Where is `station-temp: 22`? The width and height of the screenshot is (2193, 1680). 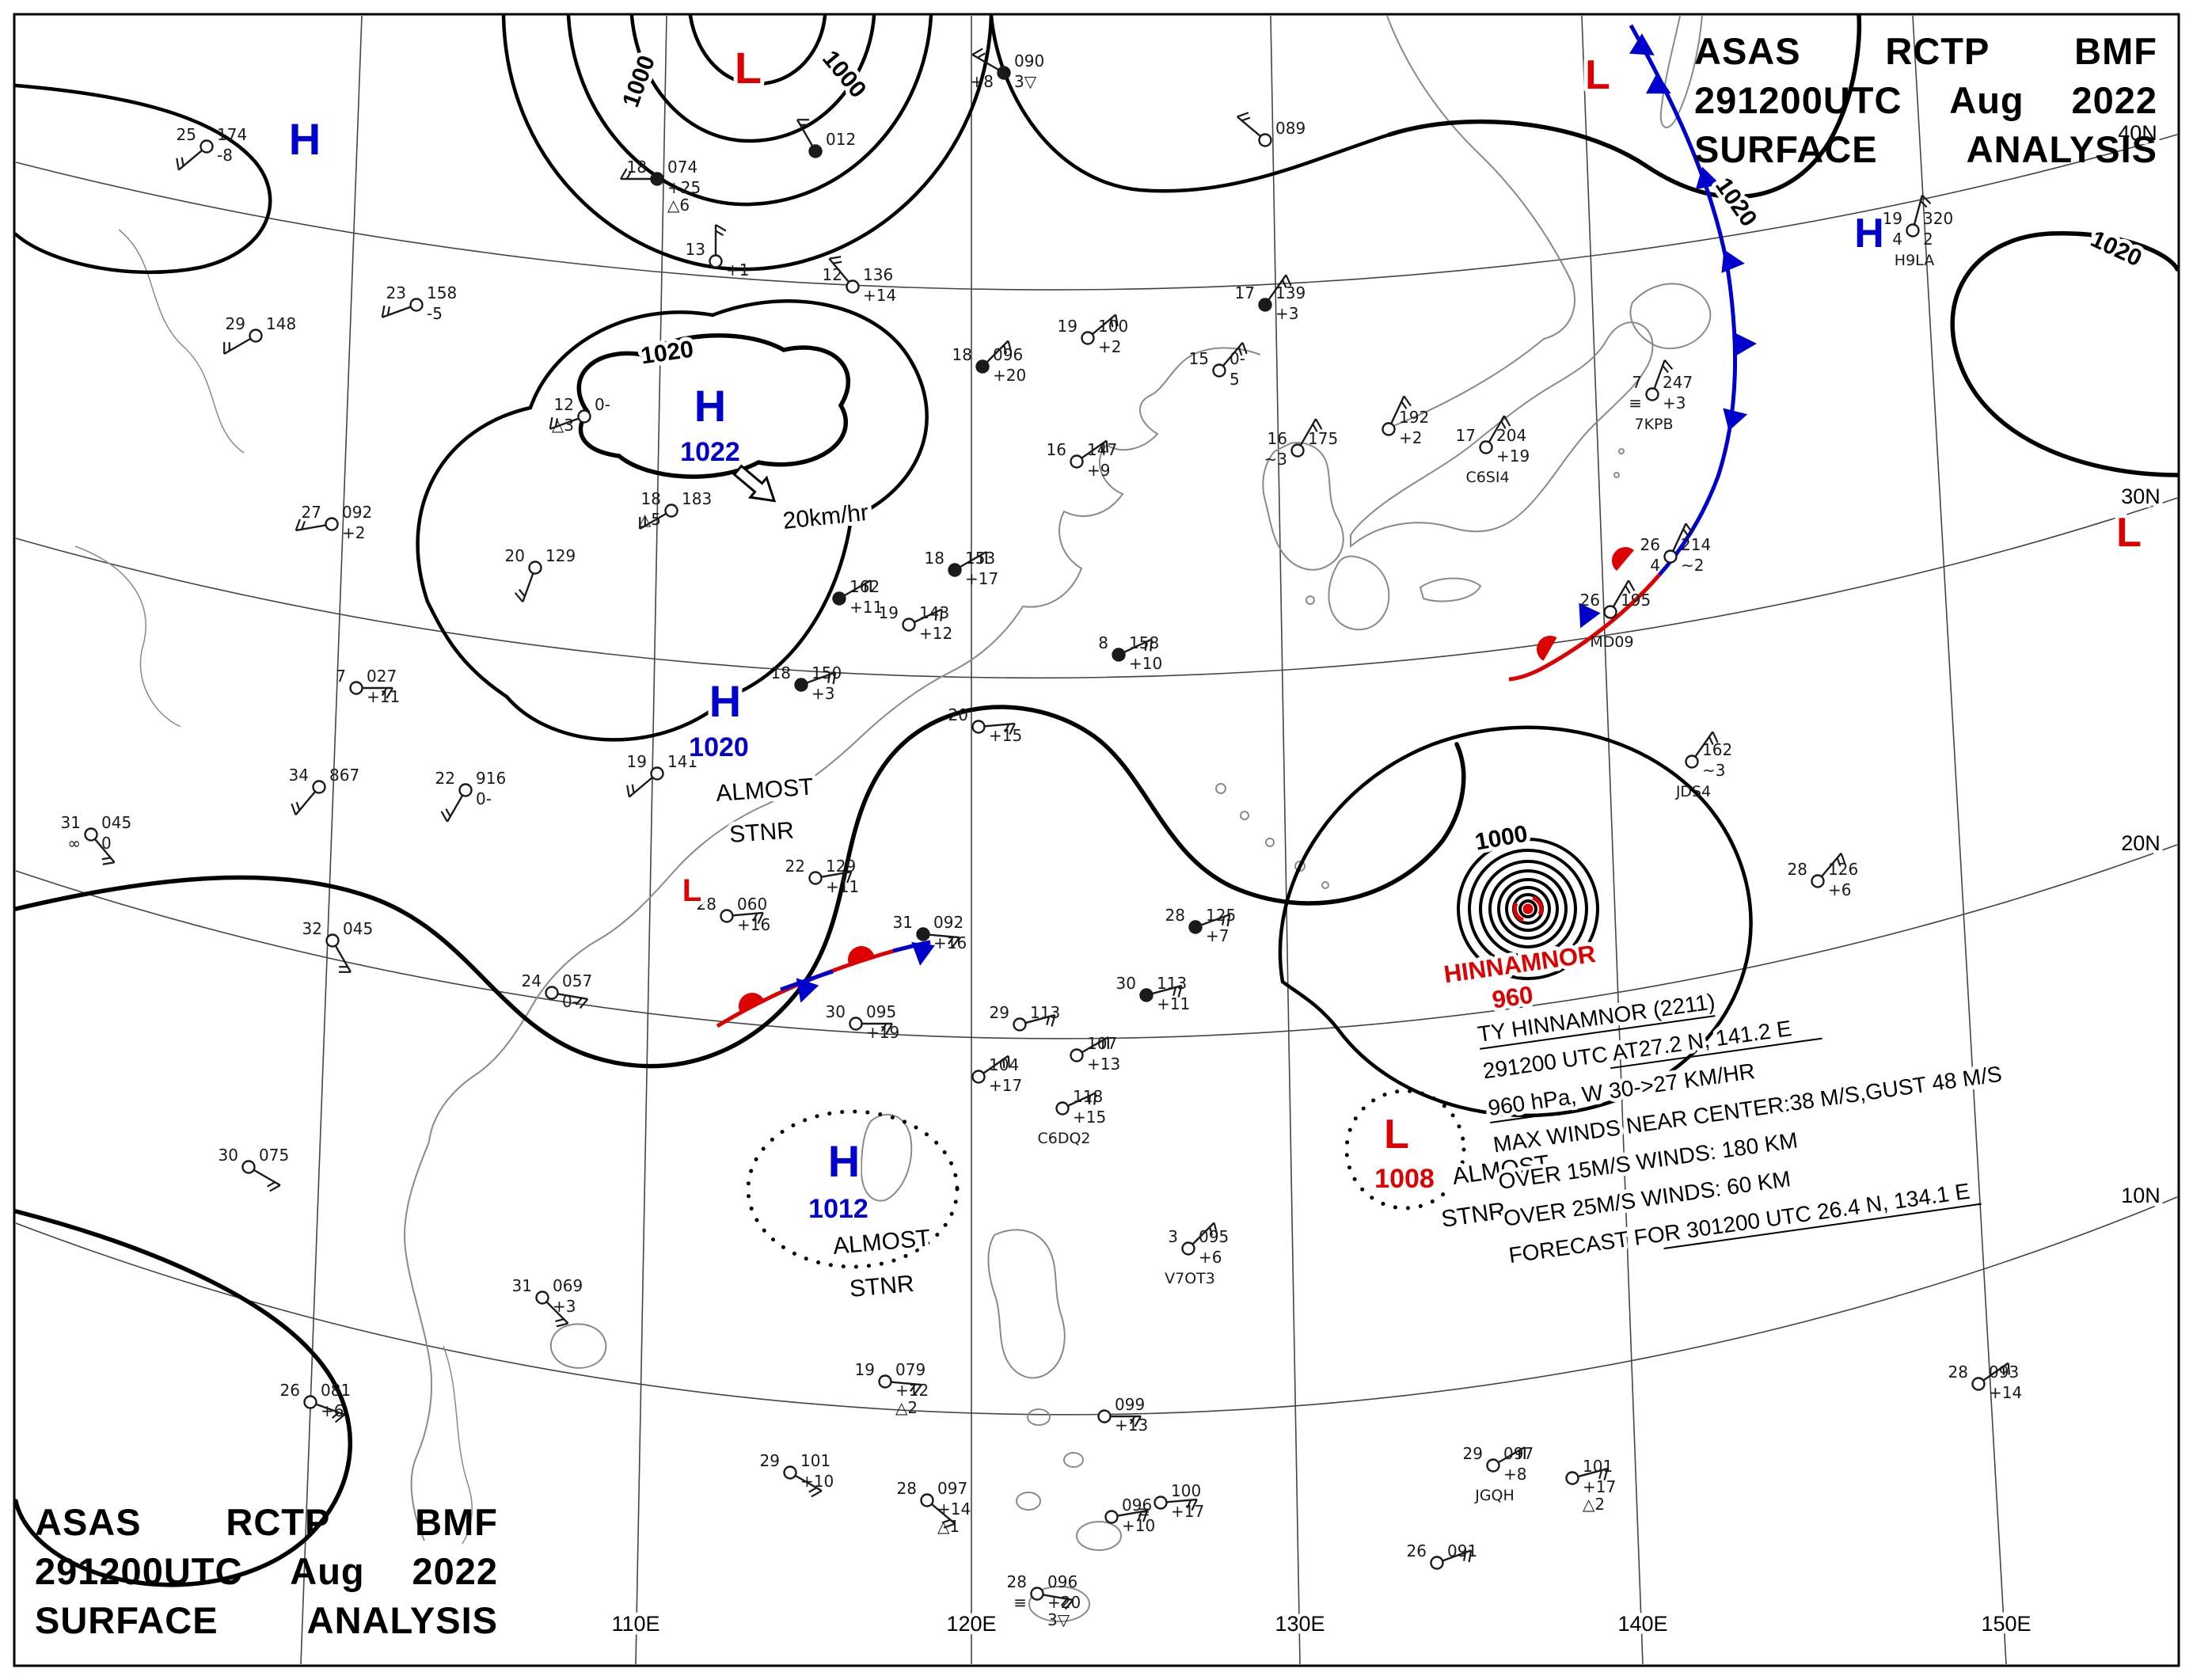 station-temp: 22 is located at coordinates (795, 866).